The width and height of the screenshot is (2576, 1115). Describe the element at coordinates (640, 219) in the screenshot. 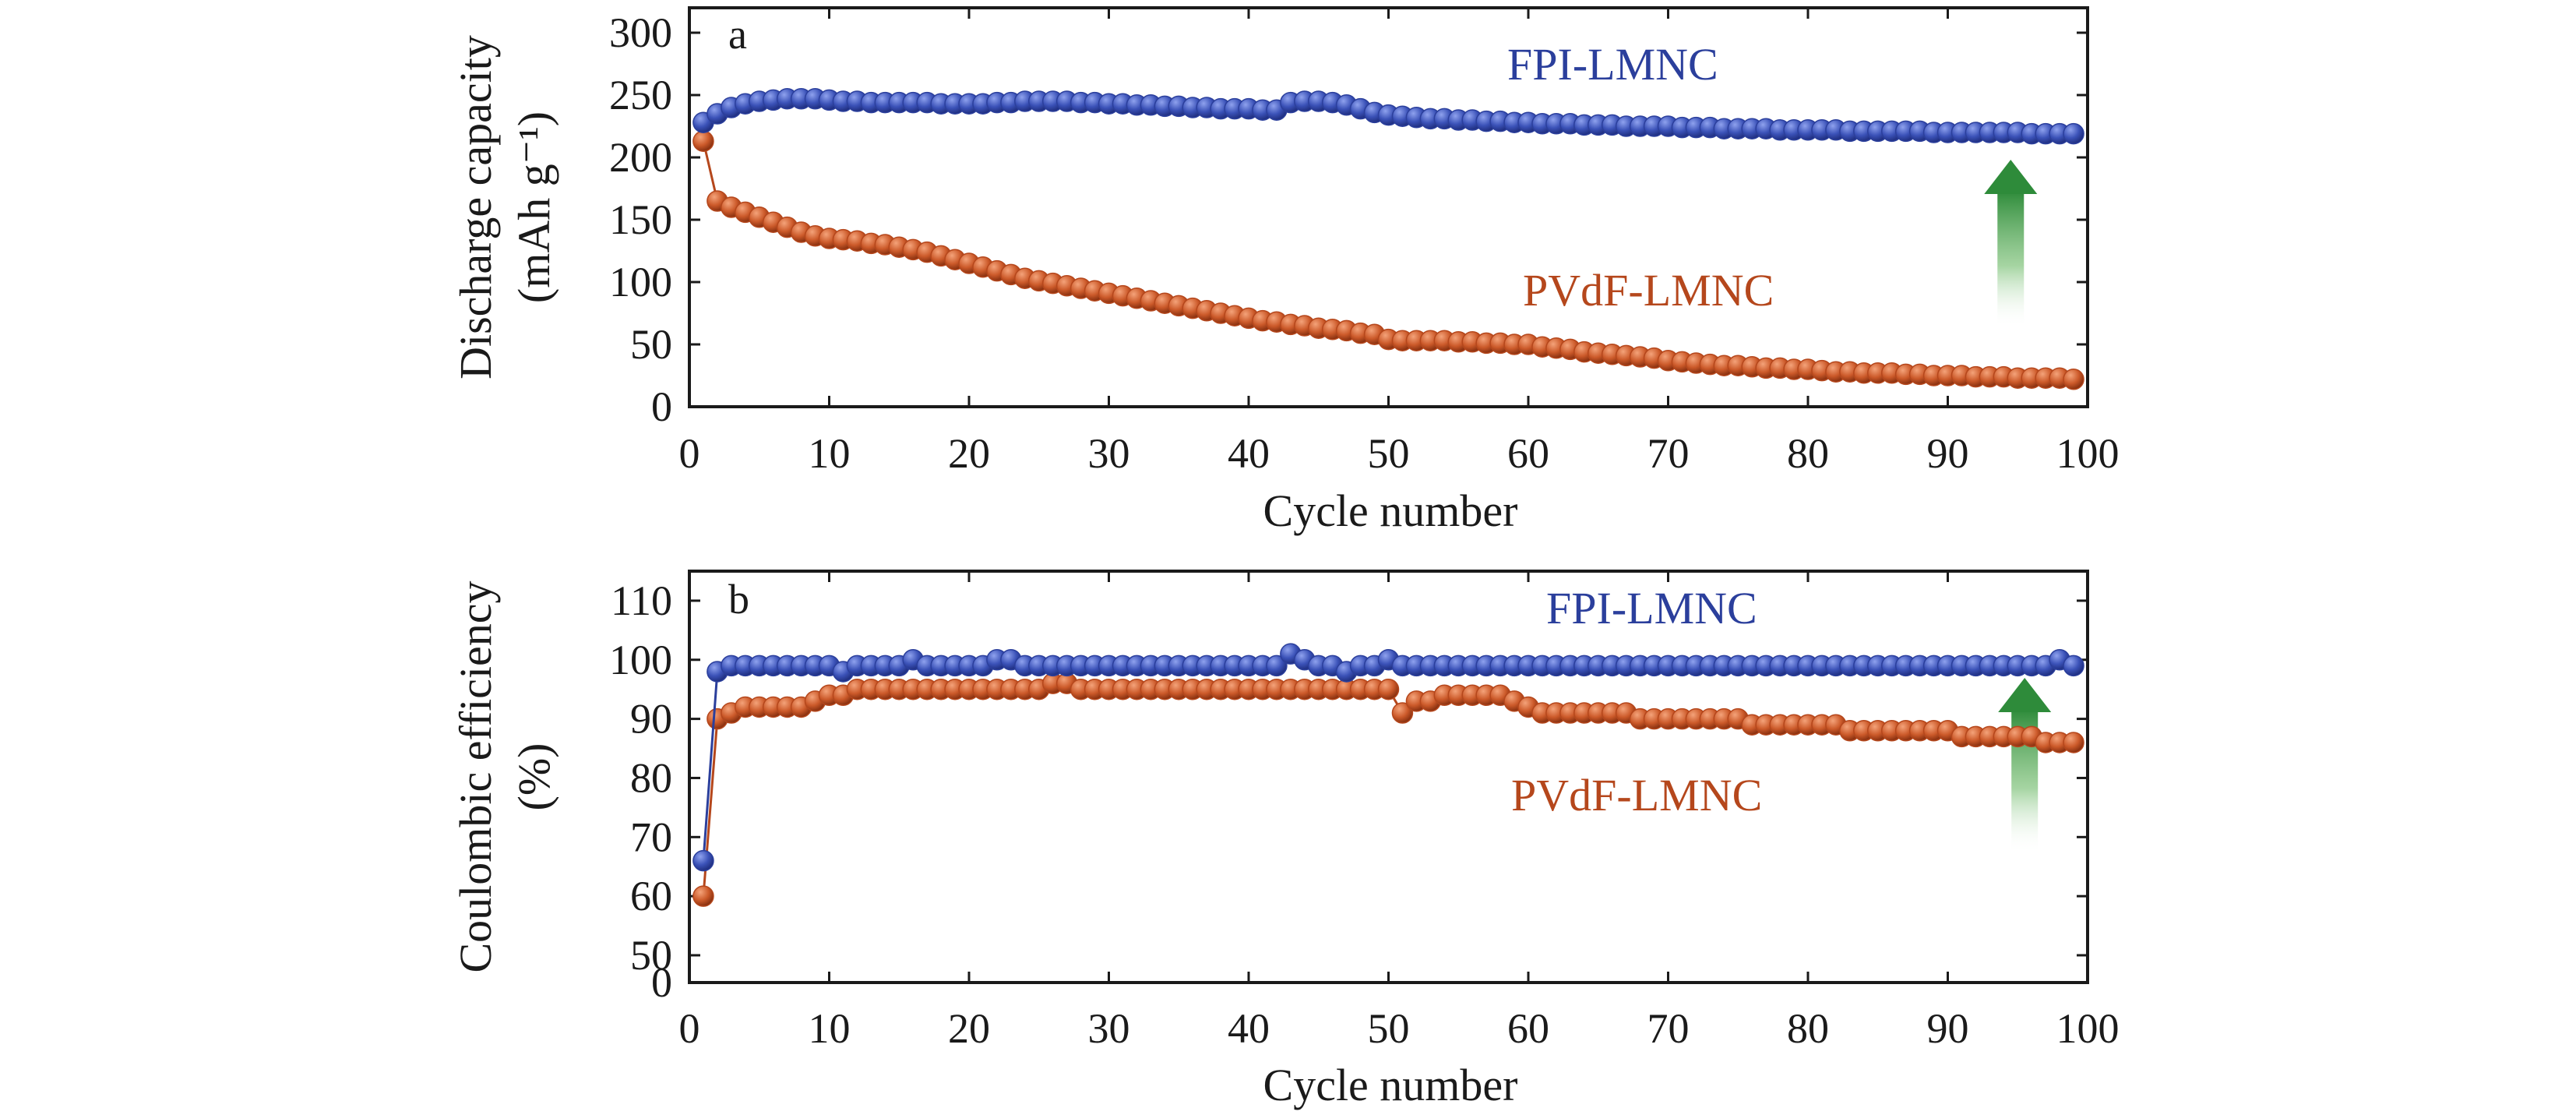

I see `y-tick-label: 150` at that location.